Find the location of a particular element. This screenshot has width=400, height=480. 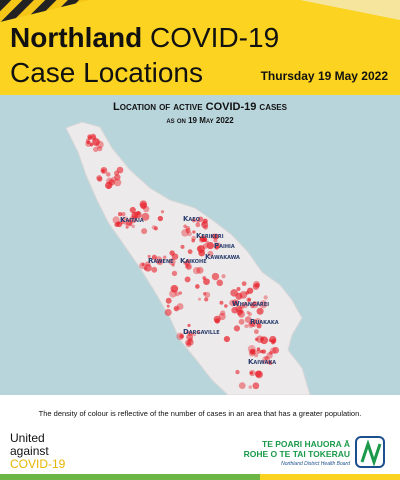

place-label: Kaitaia is located at coordinates (132, 220).